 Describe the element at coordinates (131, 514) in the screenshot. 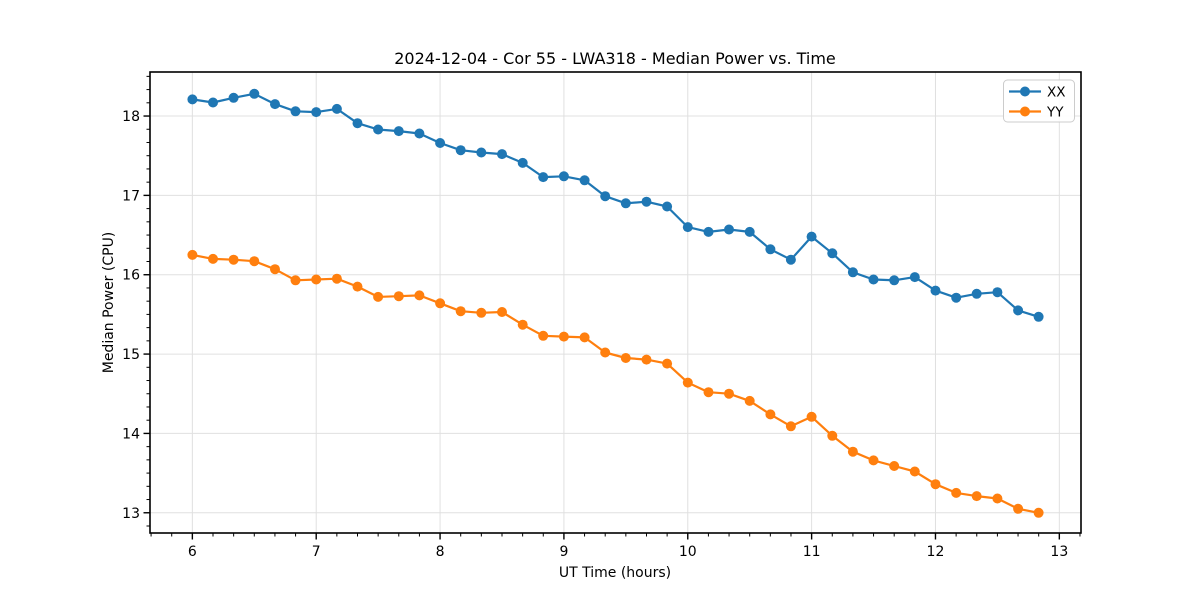

I see `y-tick-label: 13` at that location.